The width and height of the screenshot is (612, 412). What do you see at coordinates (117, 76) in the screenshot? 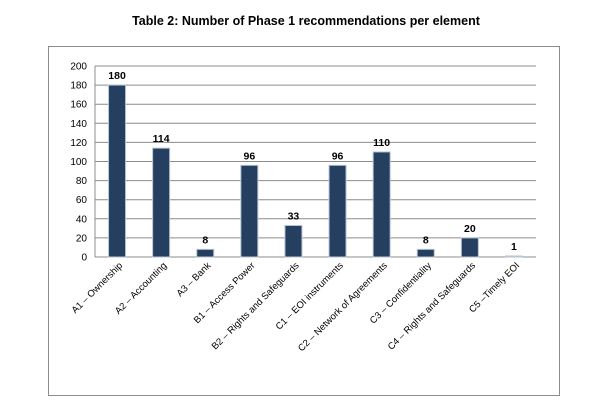
I see `data-label: 180` at bounding box center [117, 76].